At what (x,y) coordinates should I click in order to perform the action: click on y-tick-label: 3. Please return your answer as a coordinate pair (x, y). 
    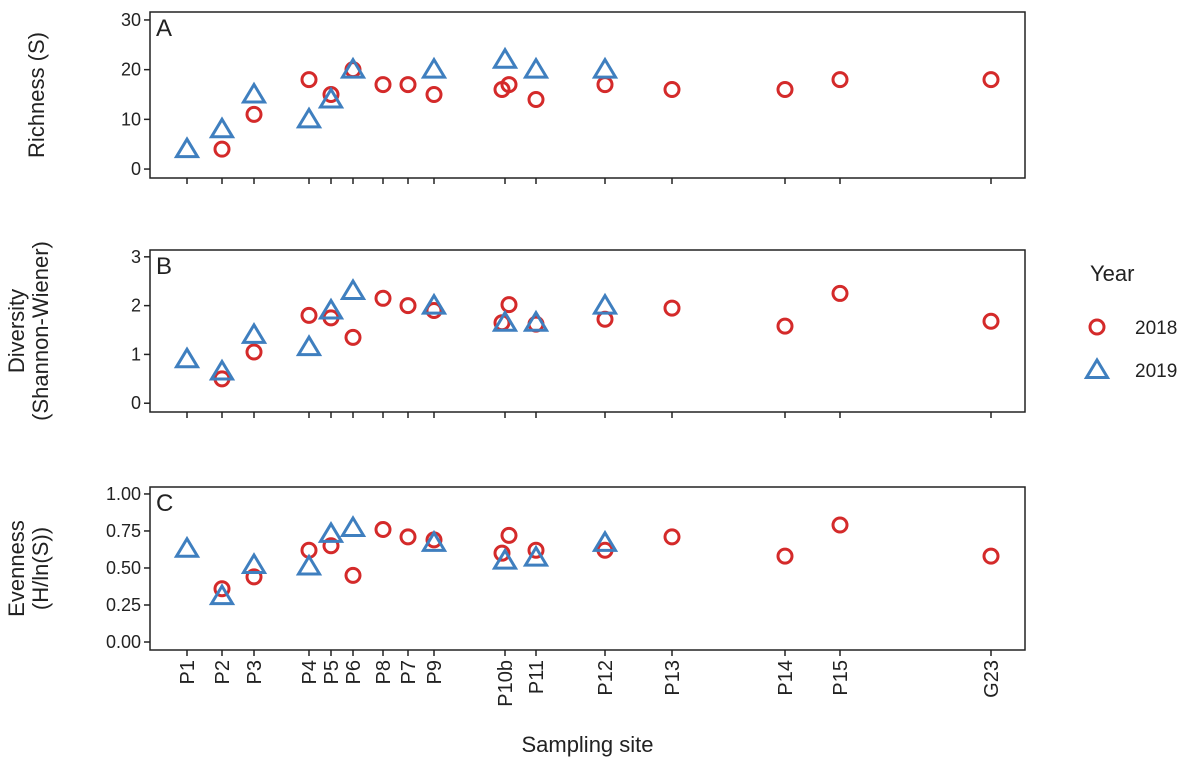
    Looking at the image, I should click on (136, 257).